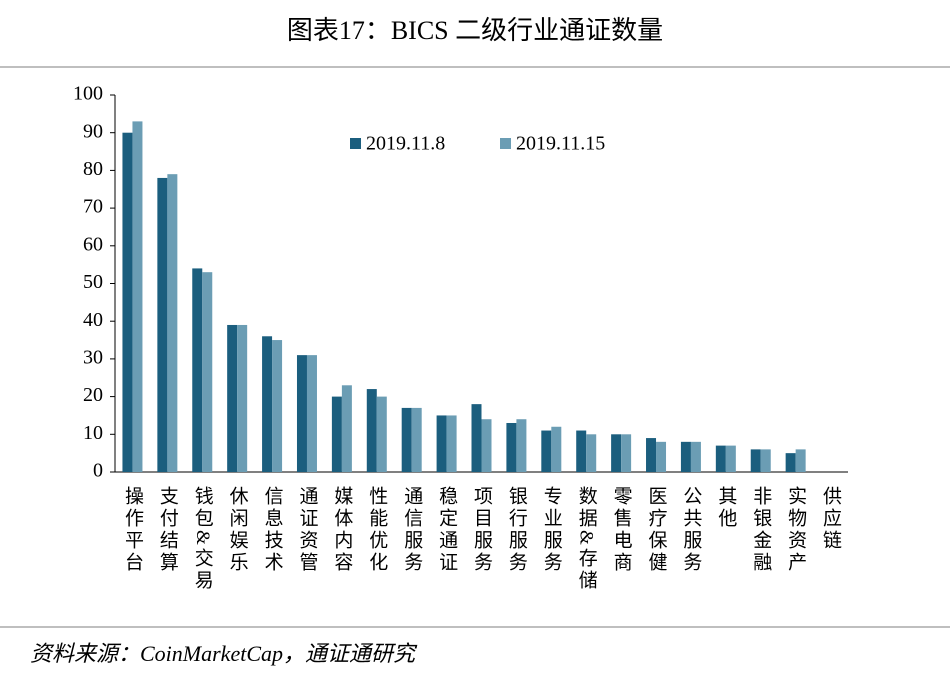 This screenshot has width=950, height=688. Describe the element at coordinates (831, 519) in the screenshot. I see `x-tick-label: 供应链` at that location.